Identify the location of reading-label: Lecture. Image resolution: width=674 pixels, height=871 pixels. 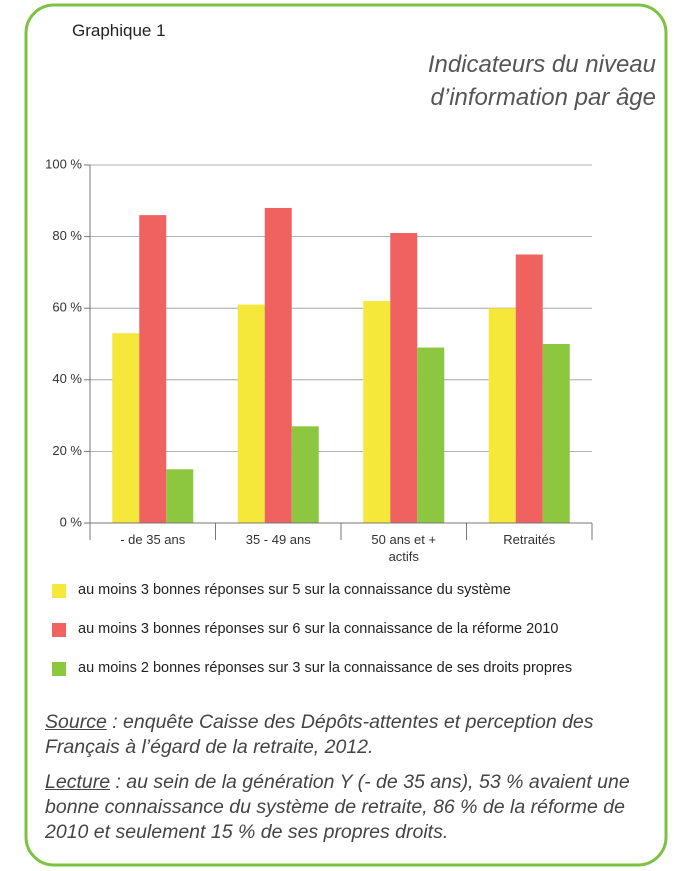
(78, 782).